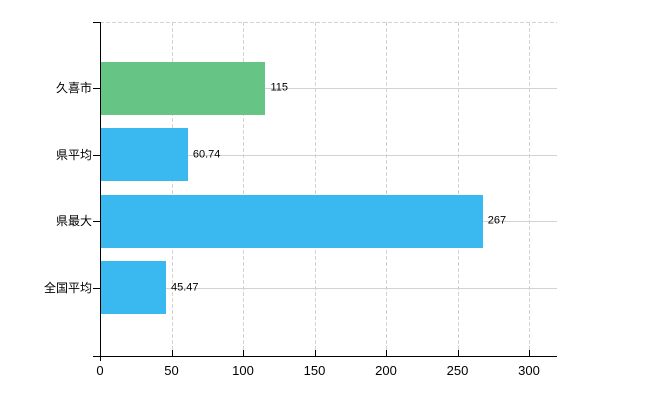 The image size is (650, 400). I want to click on x-tick-label: 100, so click(243, 370).